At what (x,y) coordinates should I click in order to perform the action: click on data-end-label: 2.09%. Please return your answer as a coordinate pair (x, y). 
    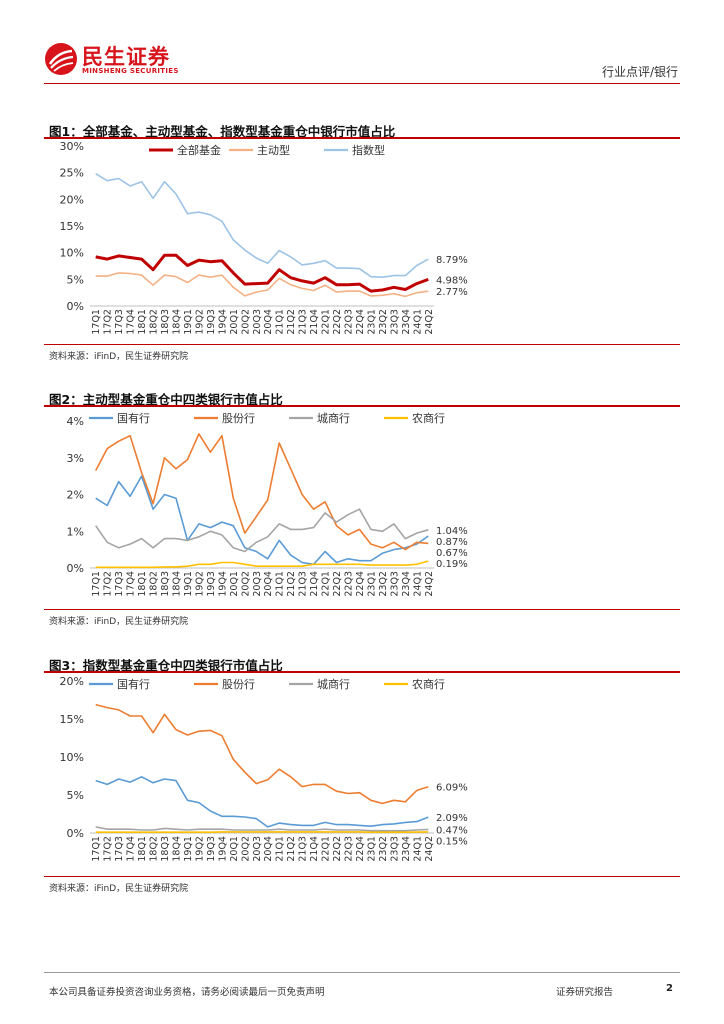
    Looking at the image, I should click on (452, 818).